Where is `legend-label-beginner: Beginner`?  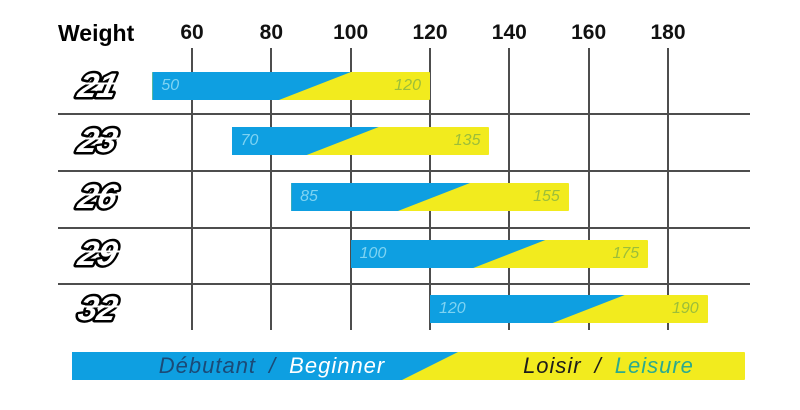
legend-label-beginner: Beginner is located at coordinates (337, 365).